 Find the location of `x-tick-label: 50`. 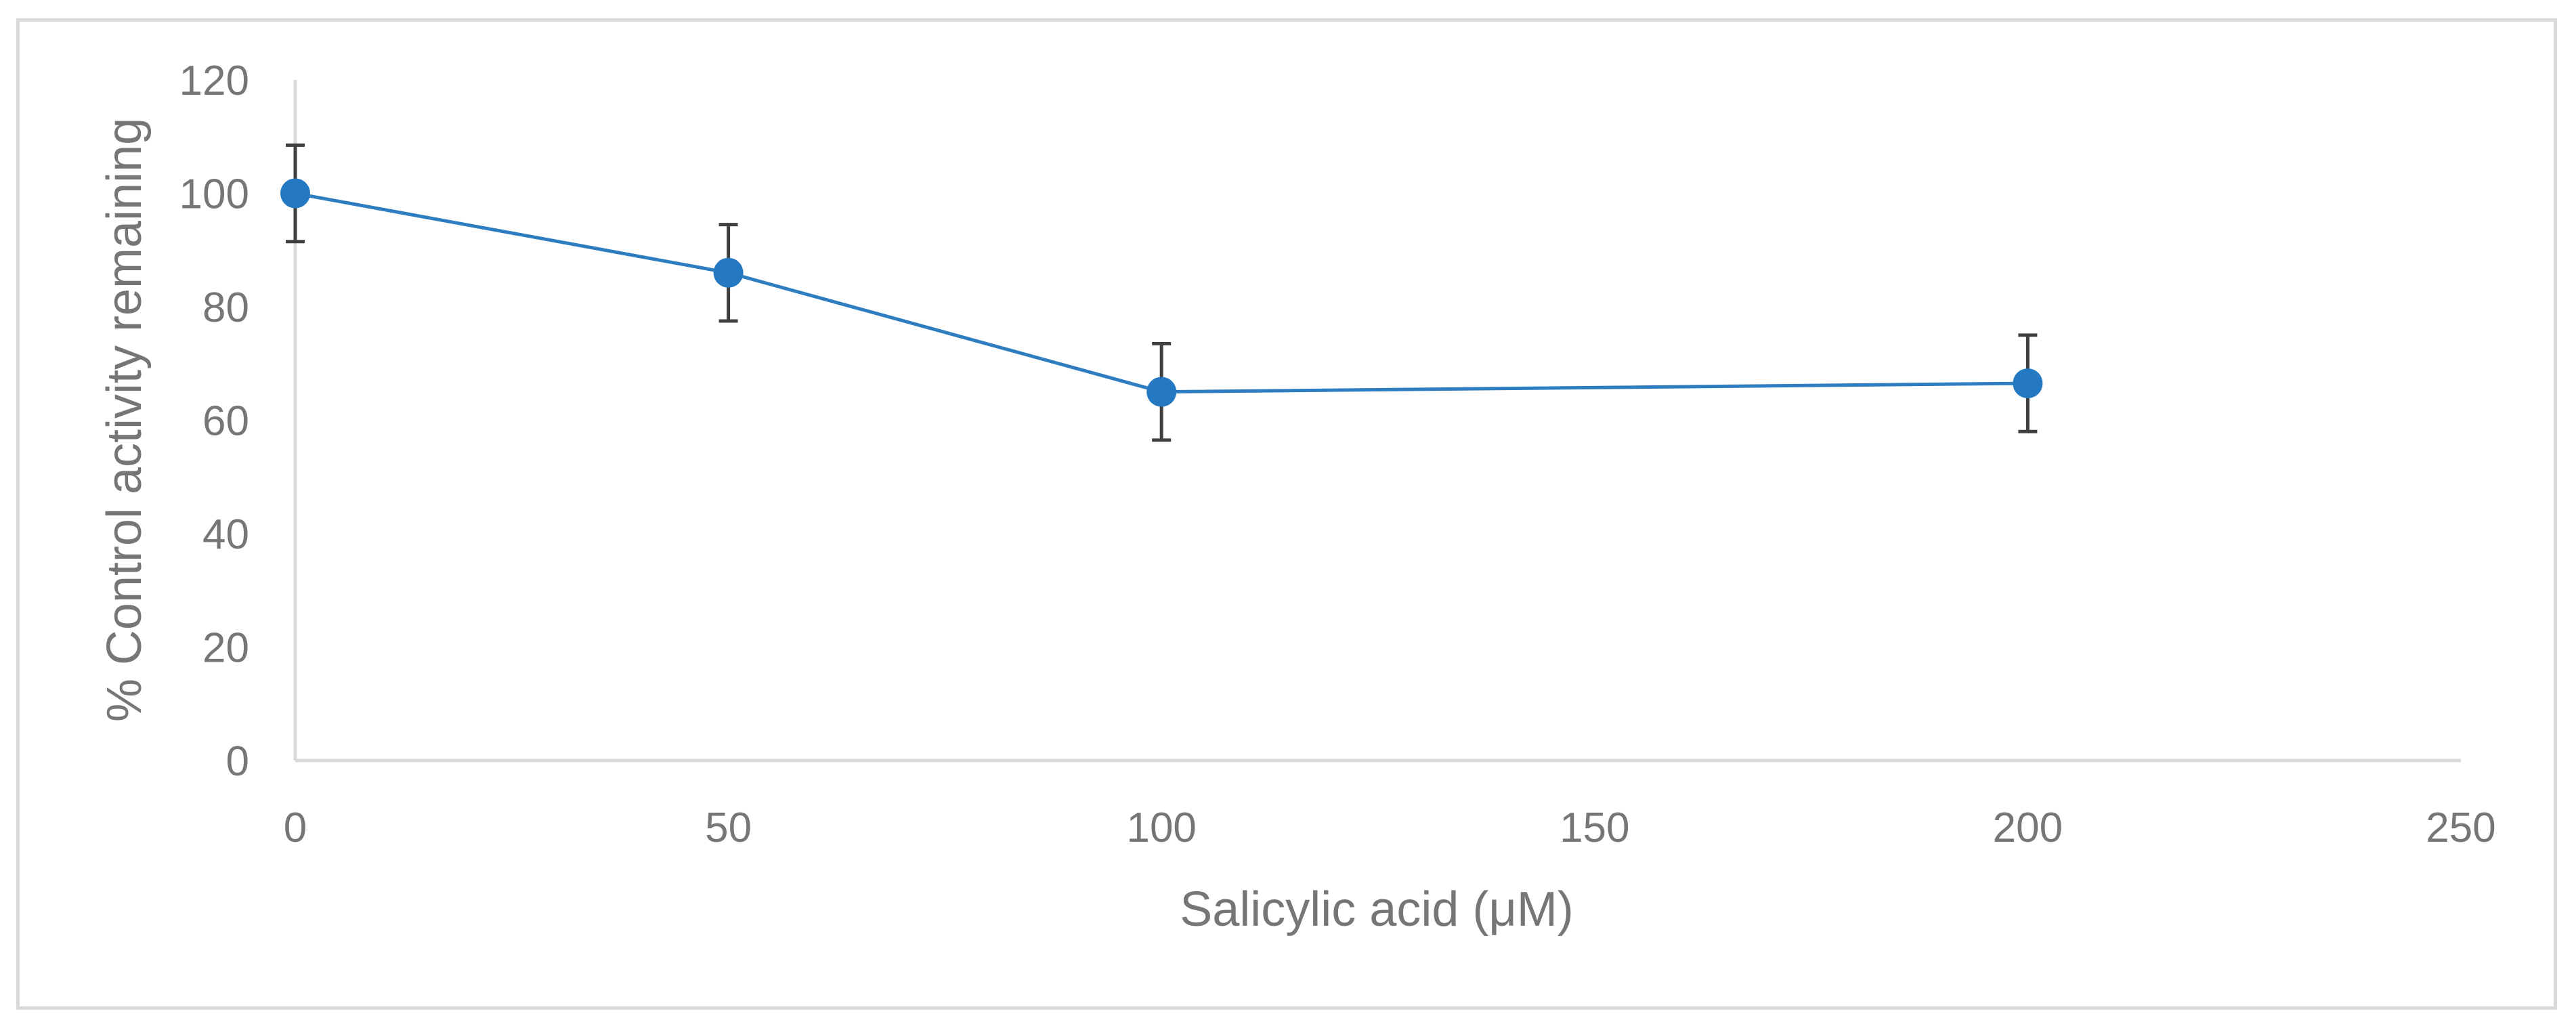

x-tick-label: 50 is located at coordinates (728, 828).